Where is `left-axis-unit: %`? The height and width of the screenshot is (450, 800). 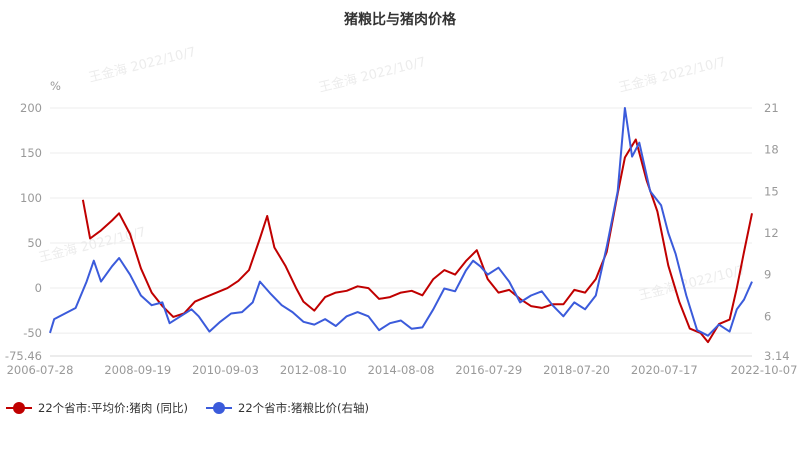
left-axis-unit: % is located at coordinates (55, 86).